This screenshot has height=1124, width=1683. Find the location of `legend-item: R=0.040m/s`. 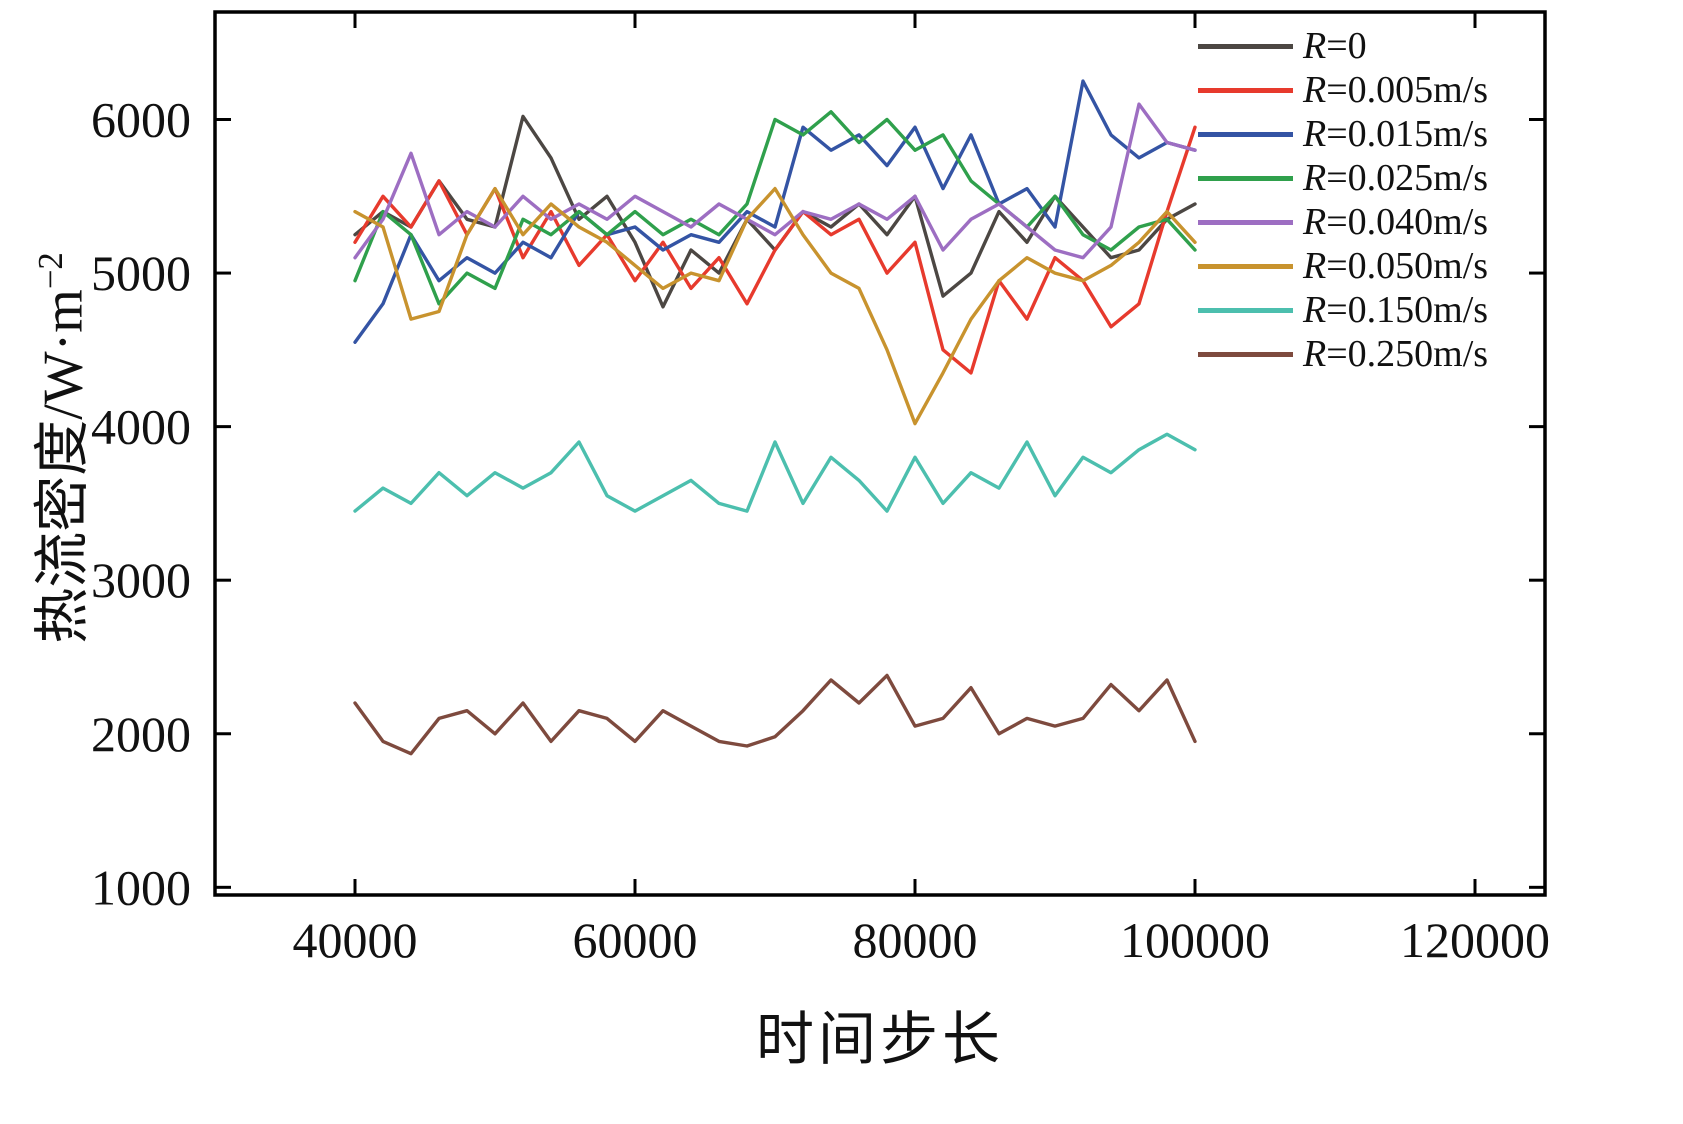

legend-item: R=0.040m/s is located at coordinates (1343, 222).